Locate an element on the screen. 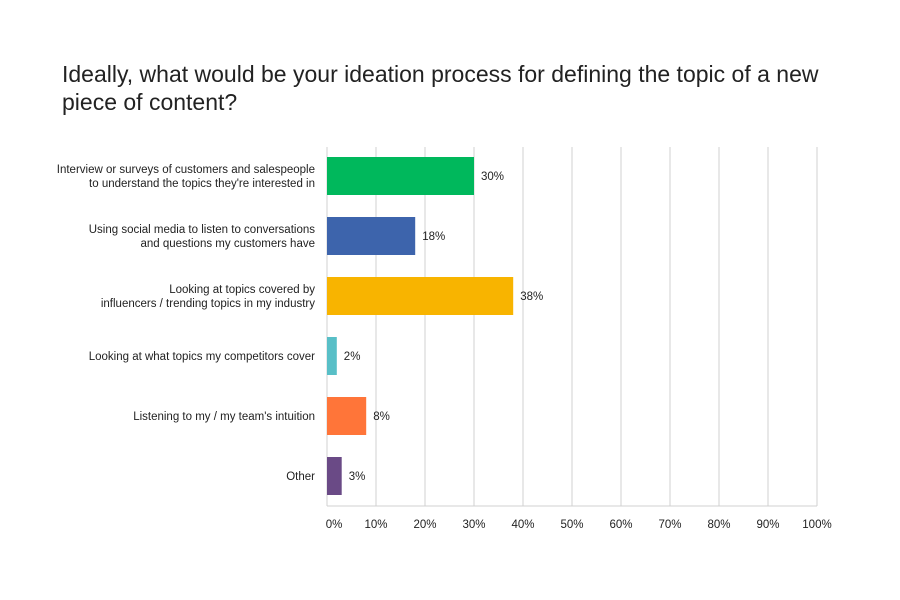 This screenshot has height=600, width=900. value-label: 30% is located at coordinates (492, 177).